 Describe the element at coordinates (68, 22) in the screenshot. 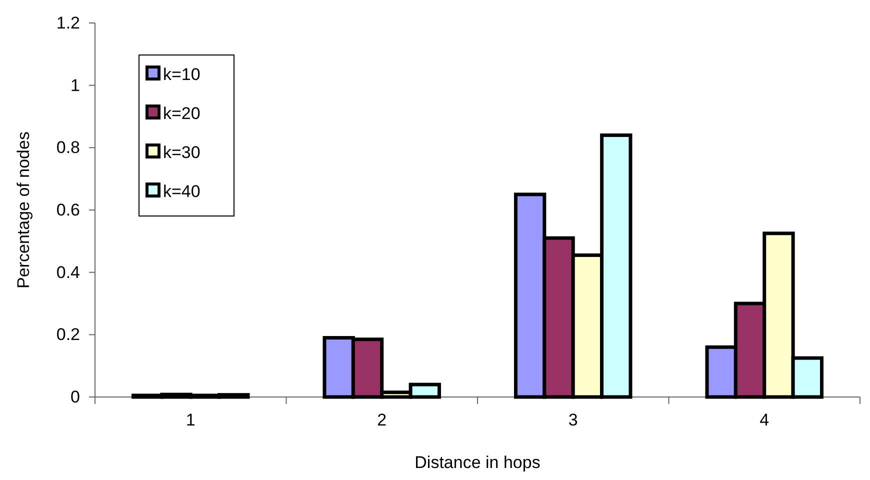

I see `y-tick-label: 1.2` at that location.